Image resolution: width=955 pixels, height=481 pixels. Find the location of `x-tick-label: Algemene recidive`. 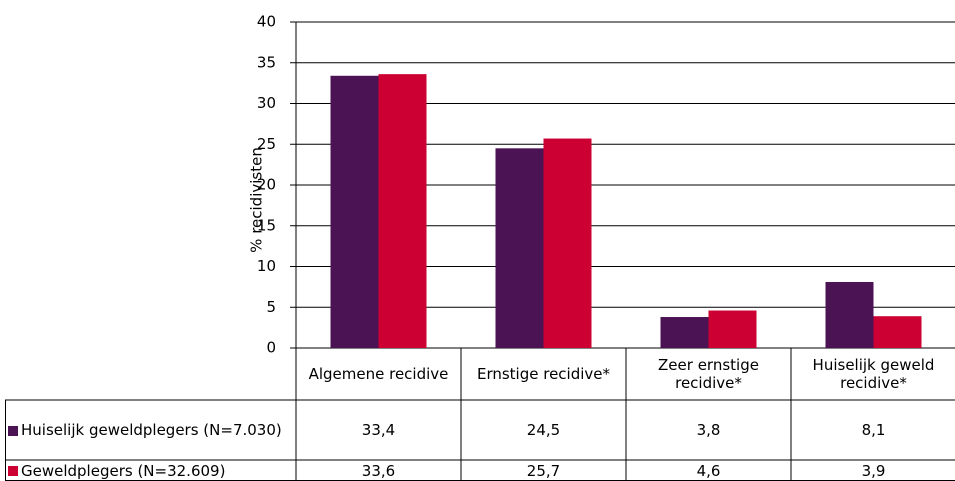

x-tick-label: Algemene recidive is located at coordinates (378, 374).